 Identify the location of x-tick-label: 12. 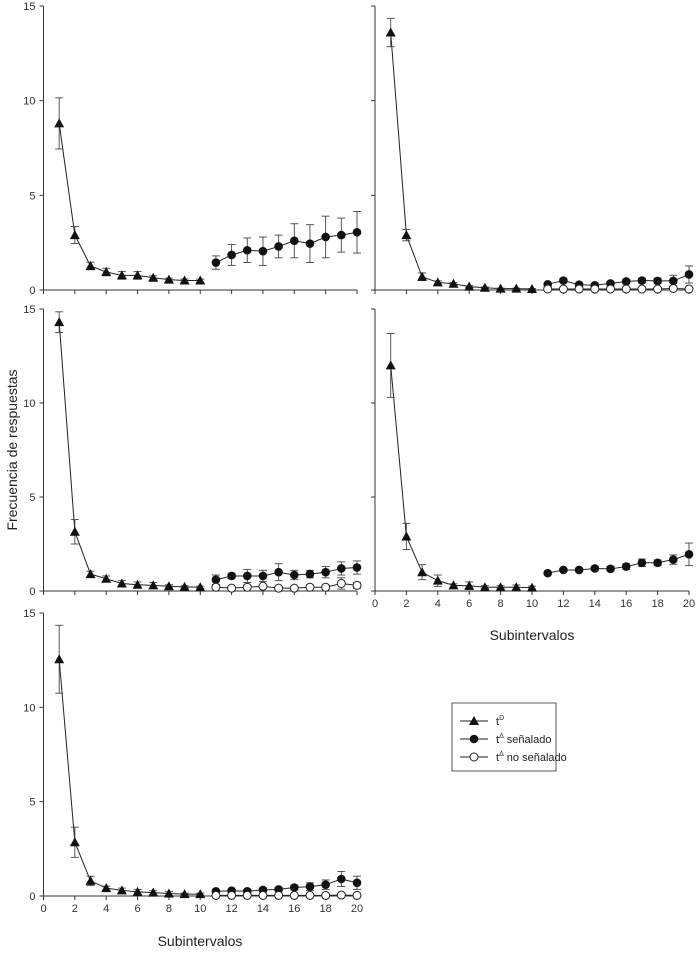
(563, 604).